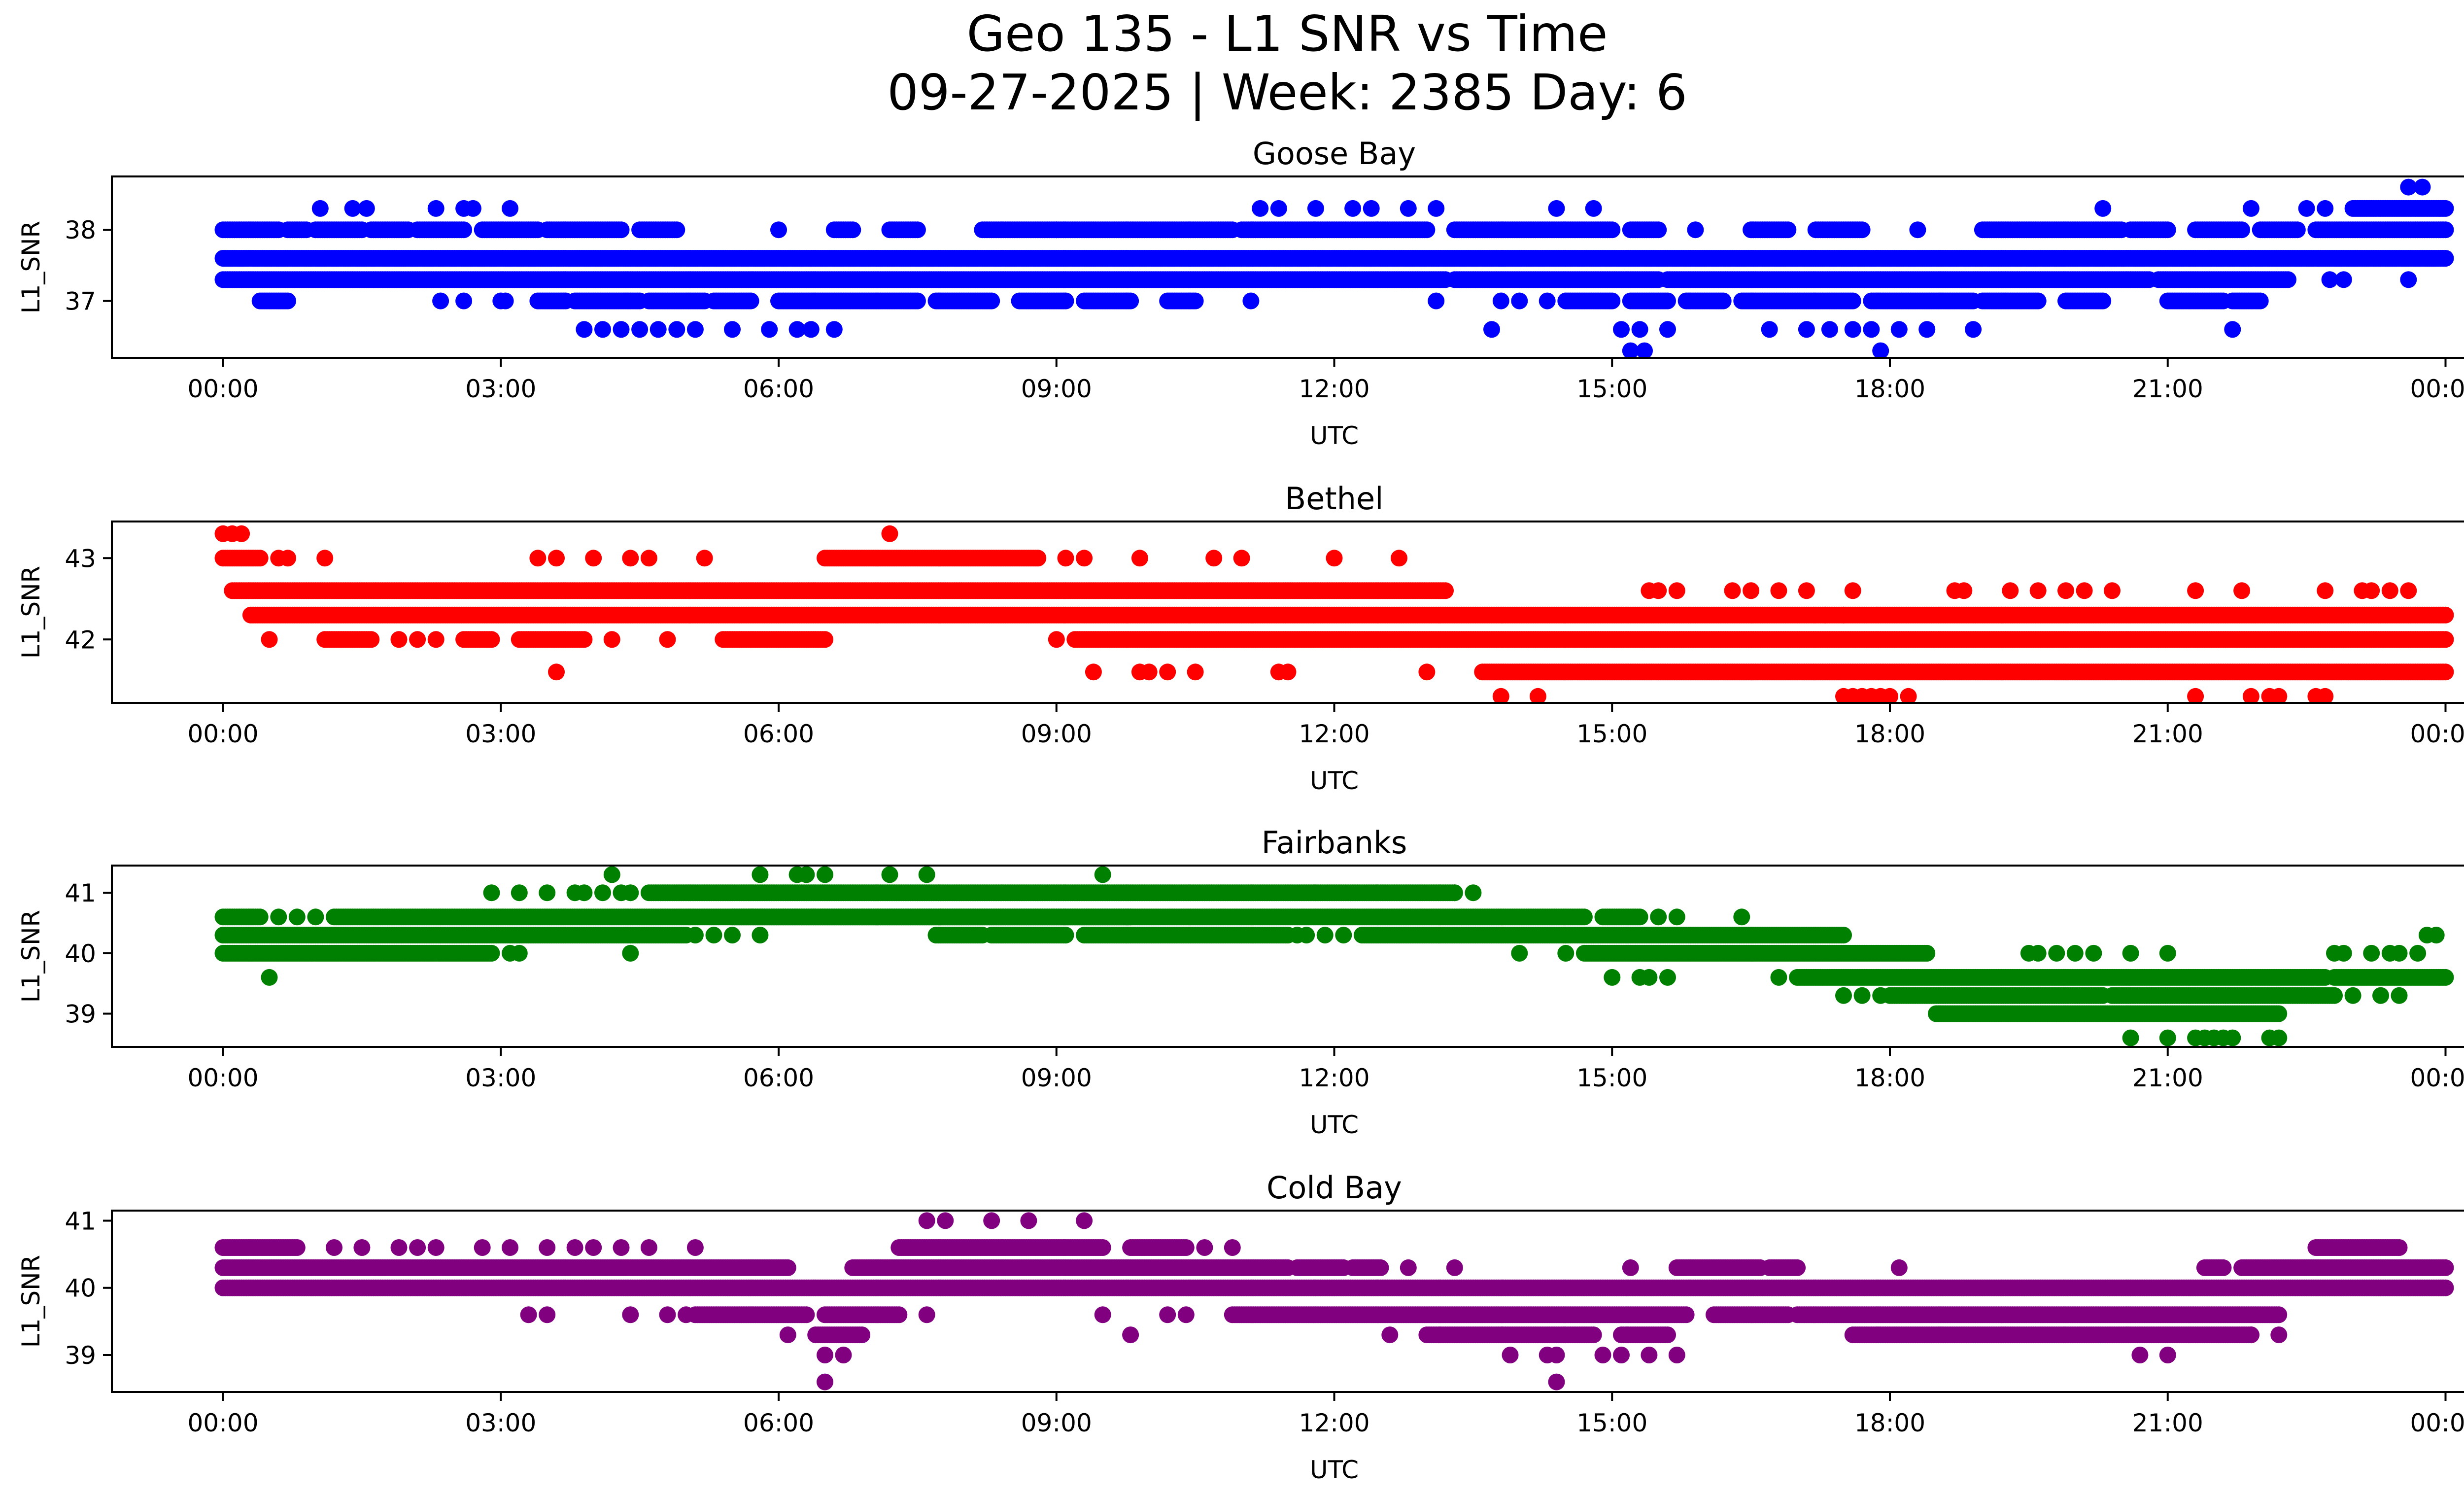 The height and width of the screenshot is (1495, 2464). I want to click on x-tick-label: 15:00, so click(1611, 389).